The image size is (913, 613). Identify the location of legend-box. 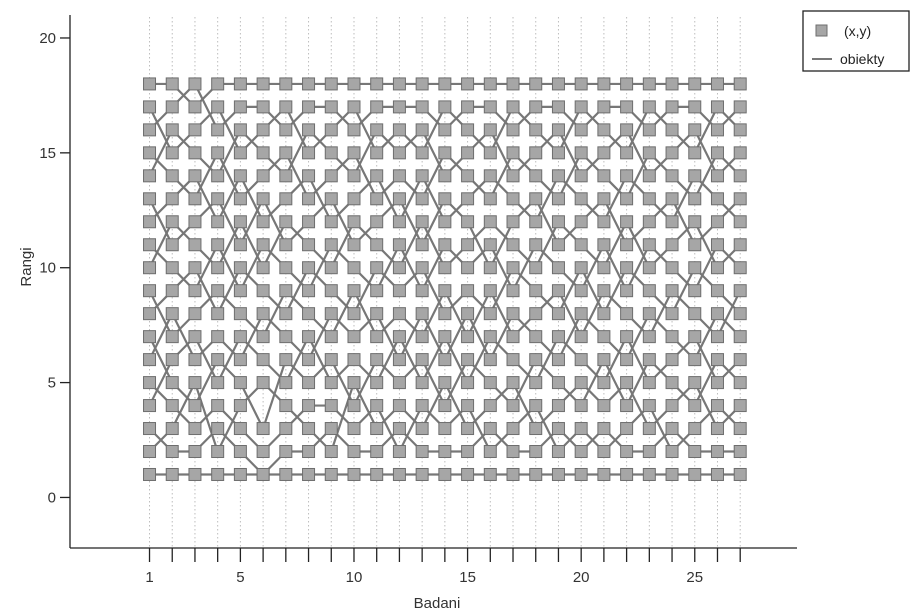
(856, 41).